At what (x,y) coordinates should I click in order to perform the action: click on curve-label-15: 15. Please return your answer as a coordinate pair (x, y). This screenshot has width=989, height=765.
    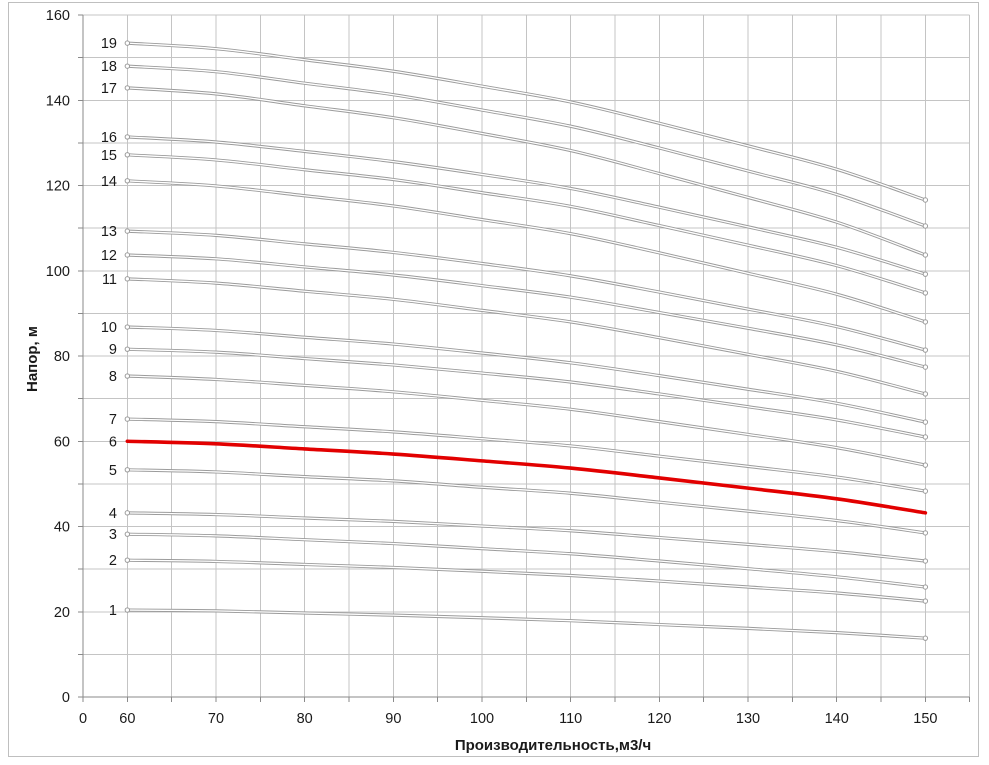
    Looking at the image, I should click on (109, 156).